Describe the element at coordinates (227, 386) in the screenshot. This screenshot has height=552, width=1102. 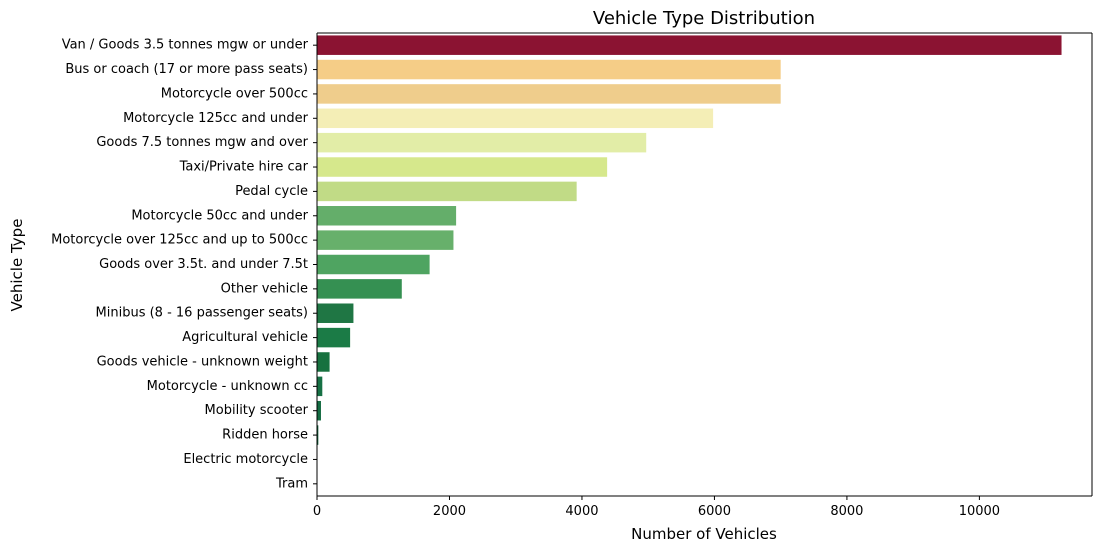
I see `y-tick-label: Motorcycle - unknown cc` at that location.